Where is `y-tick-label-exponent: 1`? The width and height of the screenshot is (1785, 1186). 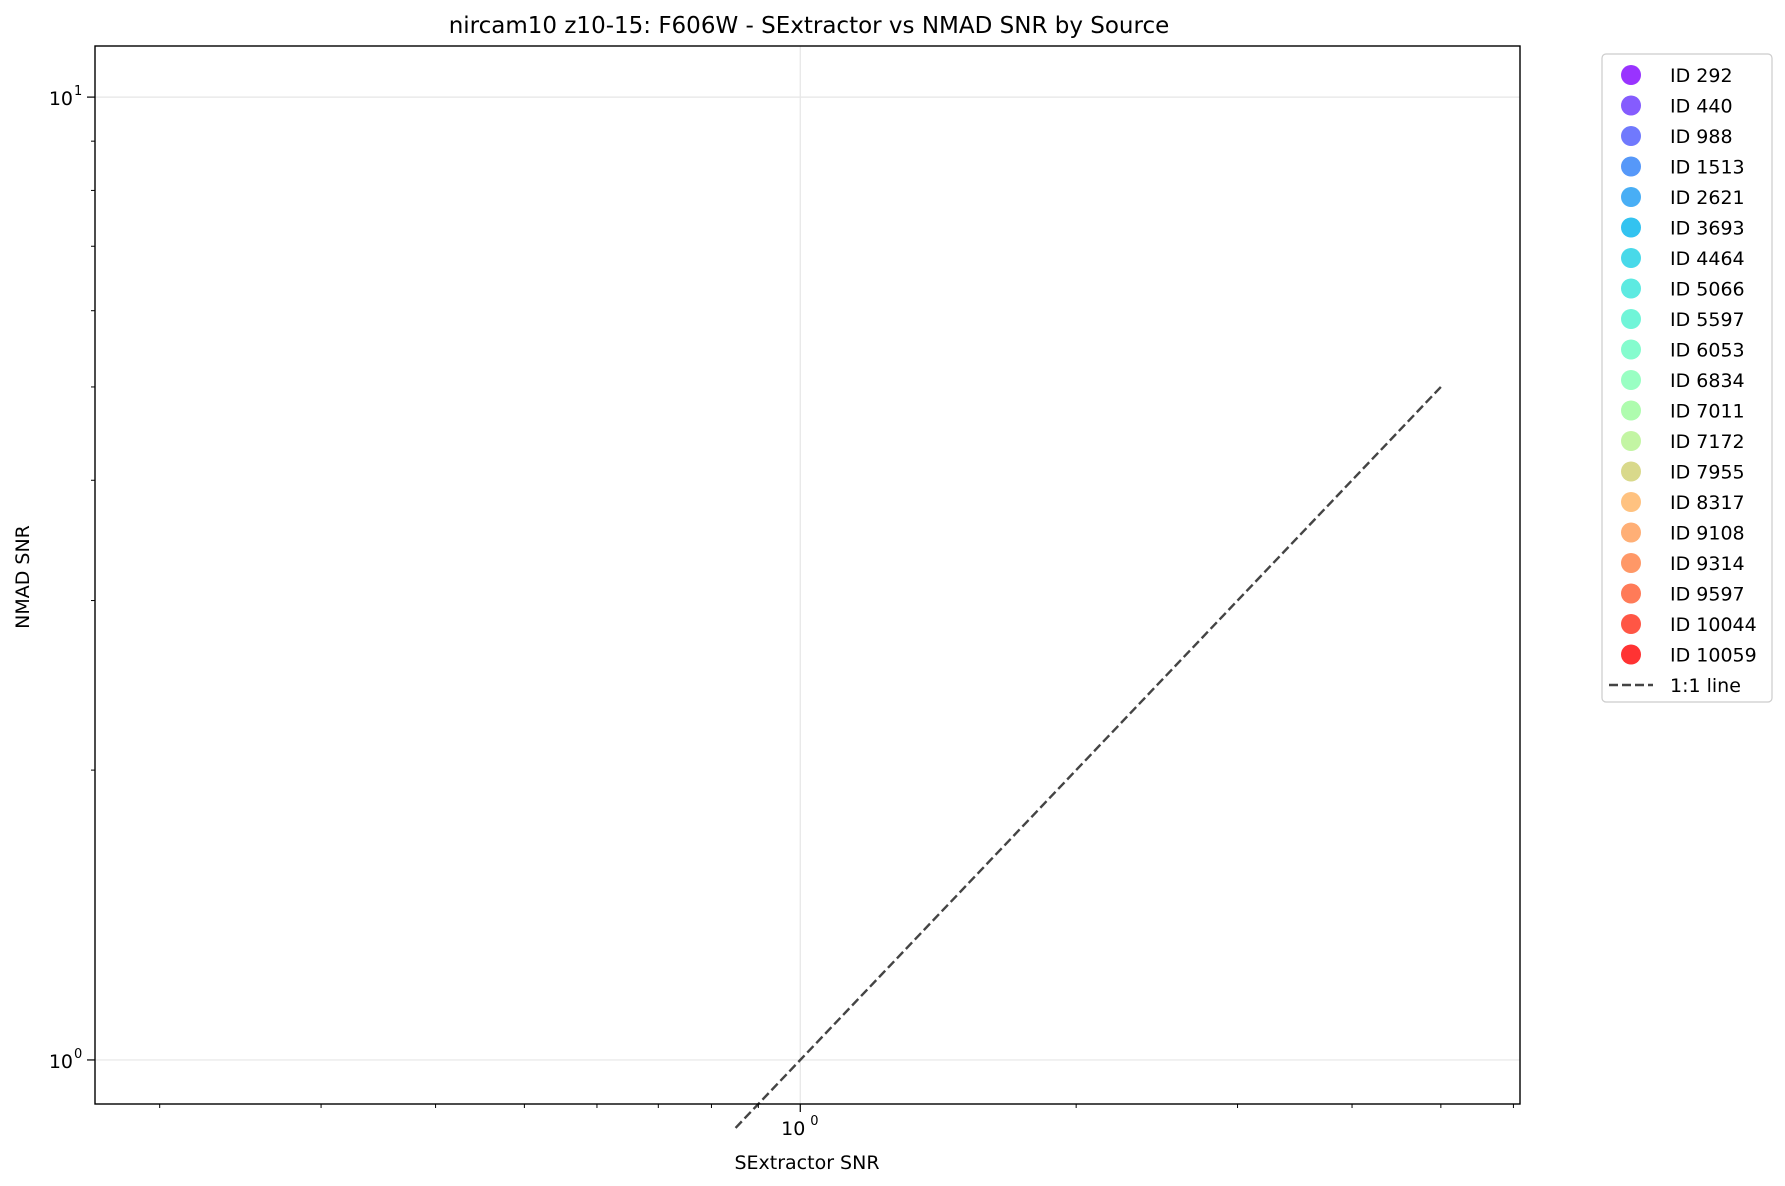
y-tick-label-exponent: 1 is located at coordinates (78, 91).